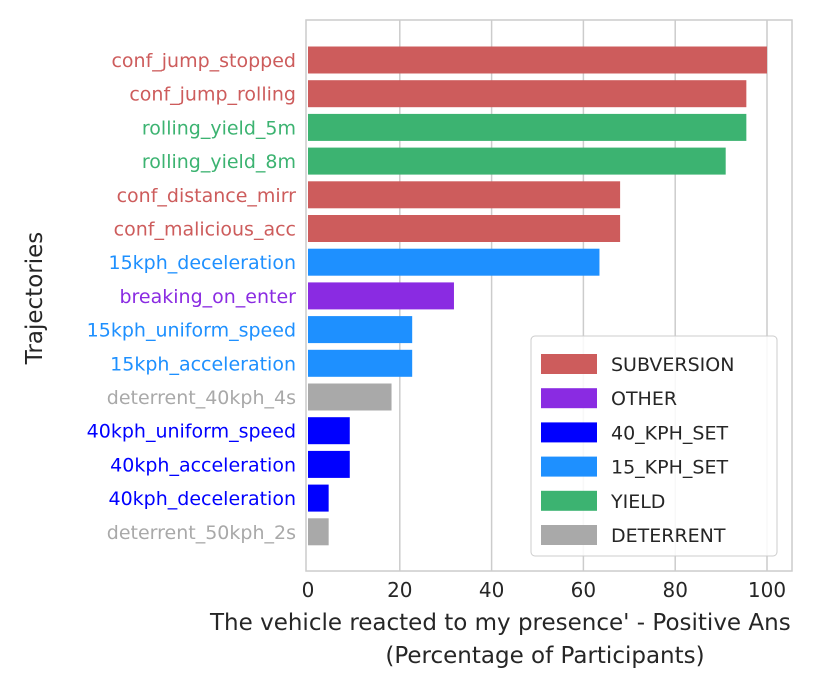 The image size is (830, 692). What do you see at coordinates (583, 590) in the screenshot?
I see `x-tick-label: 60` at bounding box center [583, 590].